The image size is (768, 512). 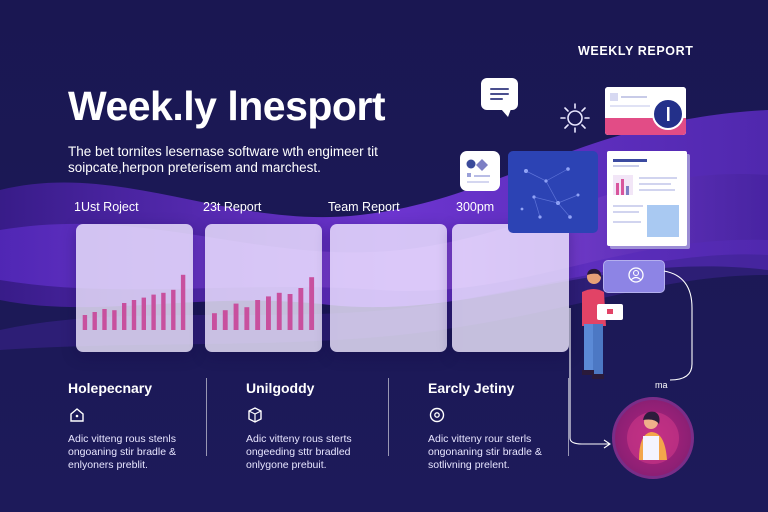 I want to click on avatar, so click(x=653, y=438).